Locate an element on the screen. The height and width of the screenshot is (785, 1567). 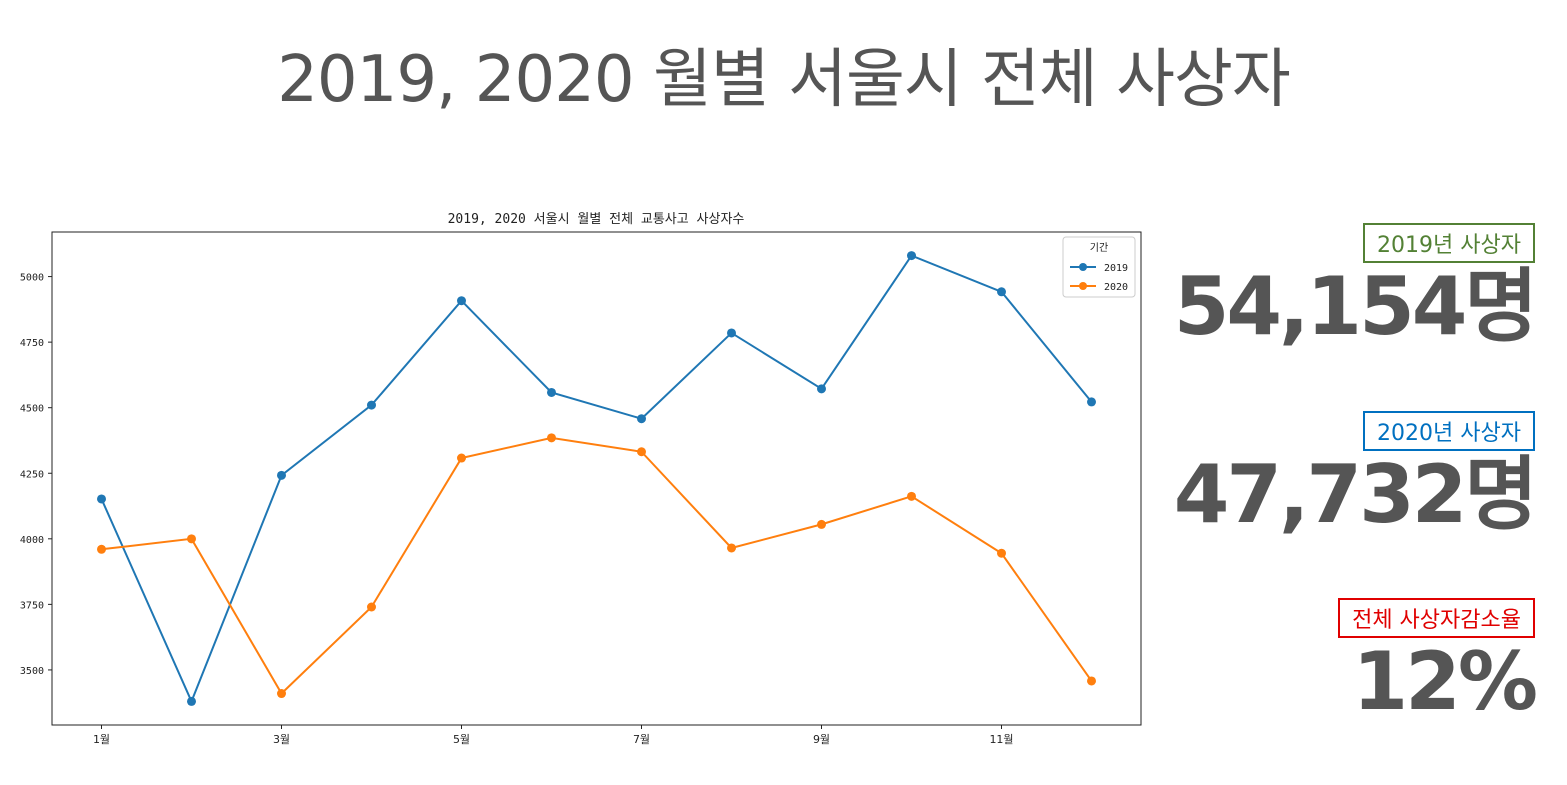
stat-label-2019: 2019년 사상자 is located at coordinates (1449, 243).